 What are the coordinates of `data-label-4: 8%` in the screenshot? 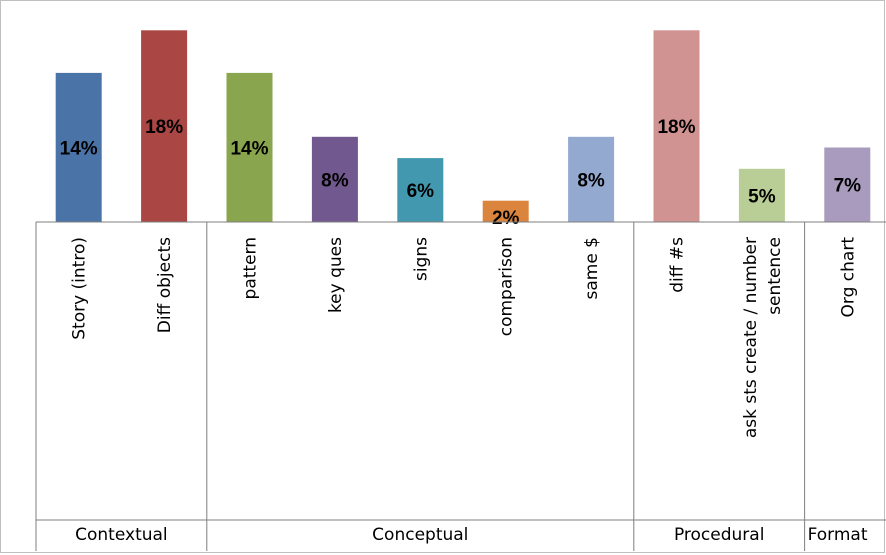 It's located at (335, 180).